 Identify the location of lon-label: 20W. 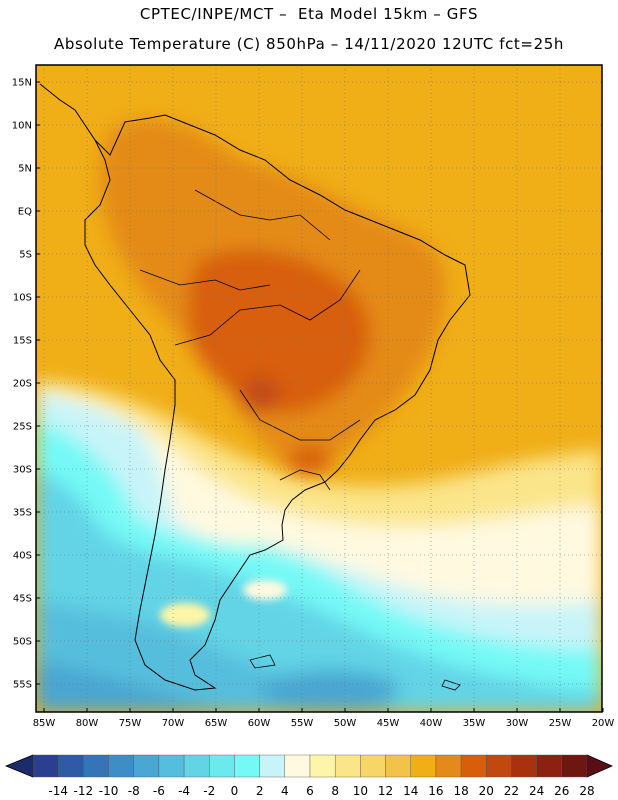
(603, 723).